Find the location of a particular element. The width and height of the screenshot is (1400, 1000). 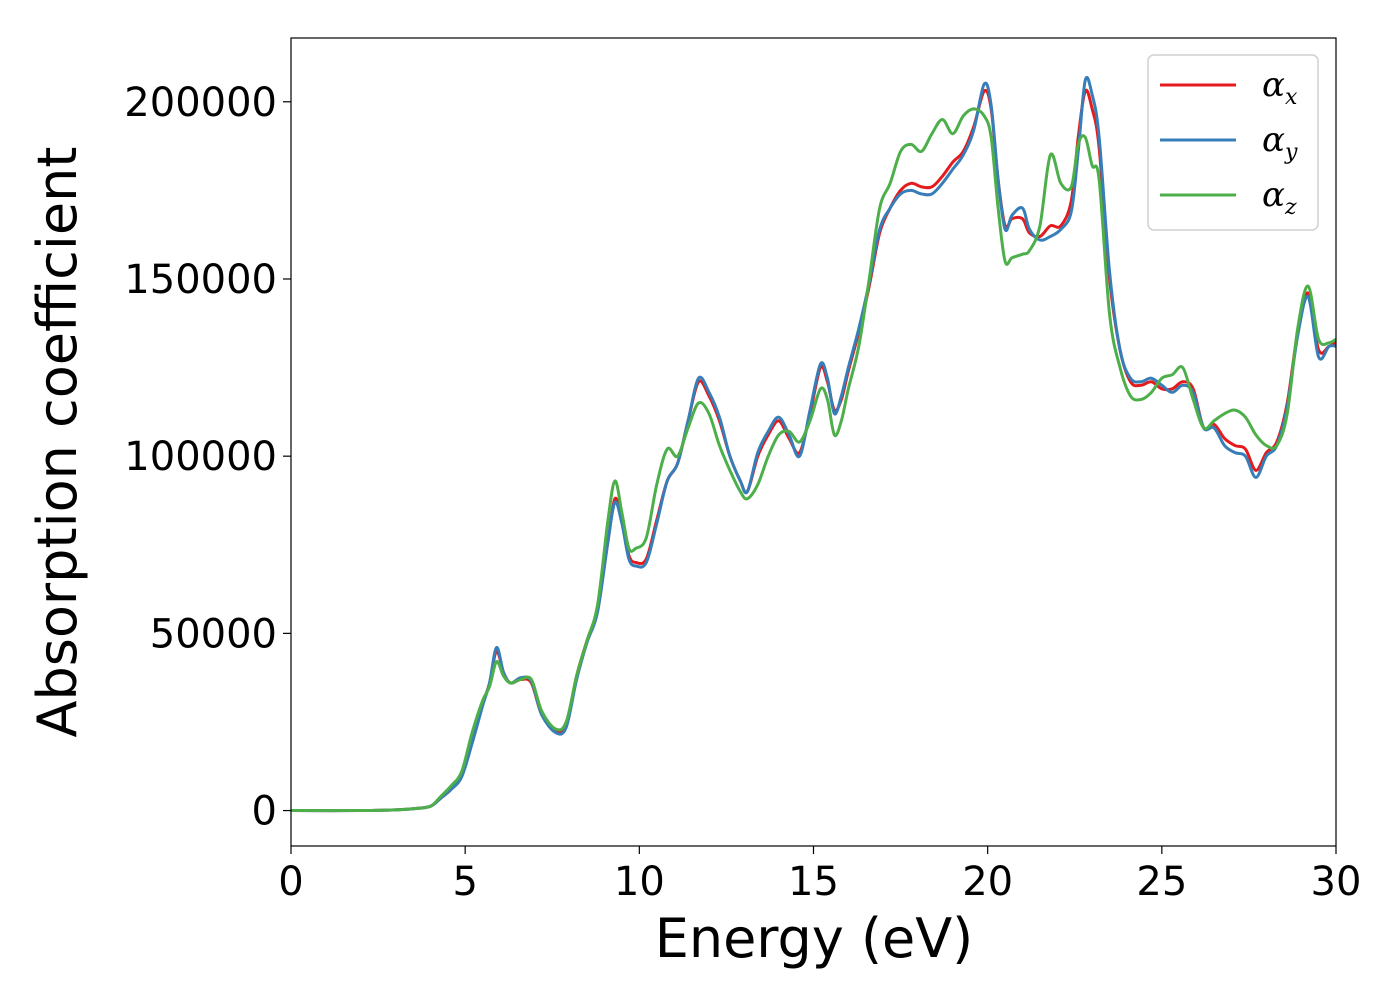

legend: αx αy αz is located at coordinates (1233, 142).